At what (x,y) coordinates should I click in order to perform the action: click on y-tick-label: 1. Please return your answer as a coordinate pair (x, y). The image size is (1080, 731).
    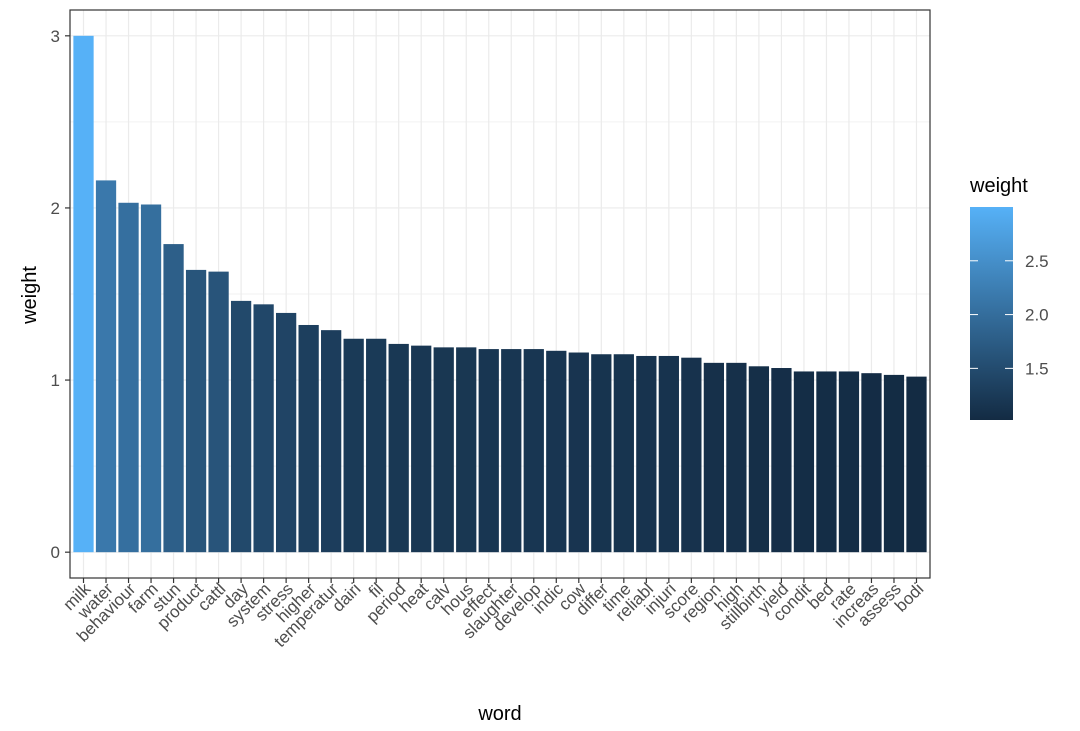
    Looking at the image, I should click on (55, 380).